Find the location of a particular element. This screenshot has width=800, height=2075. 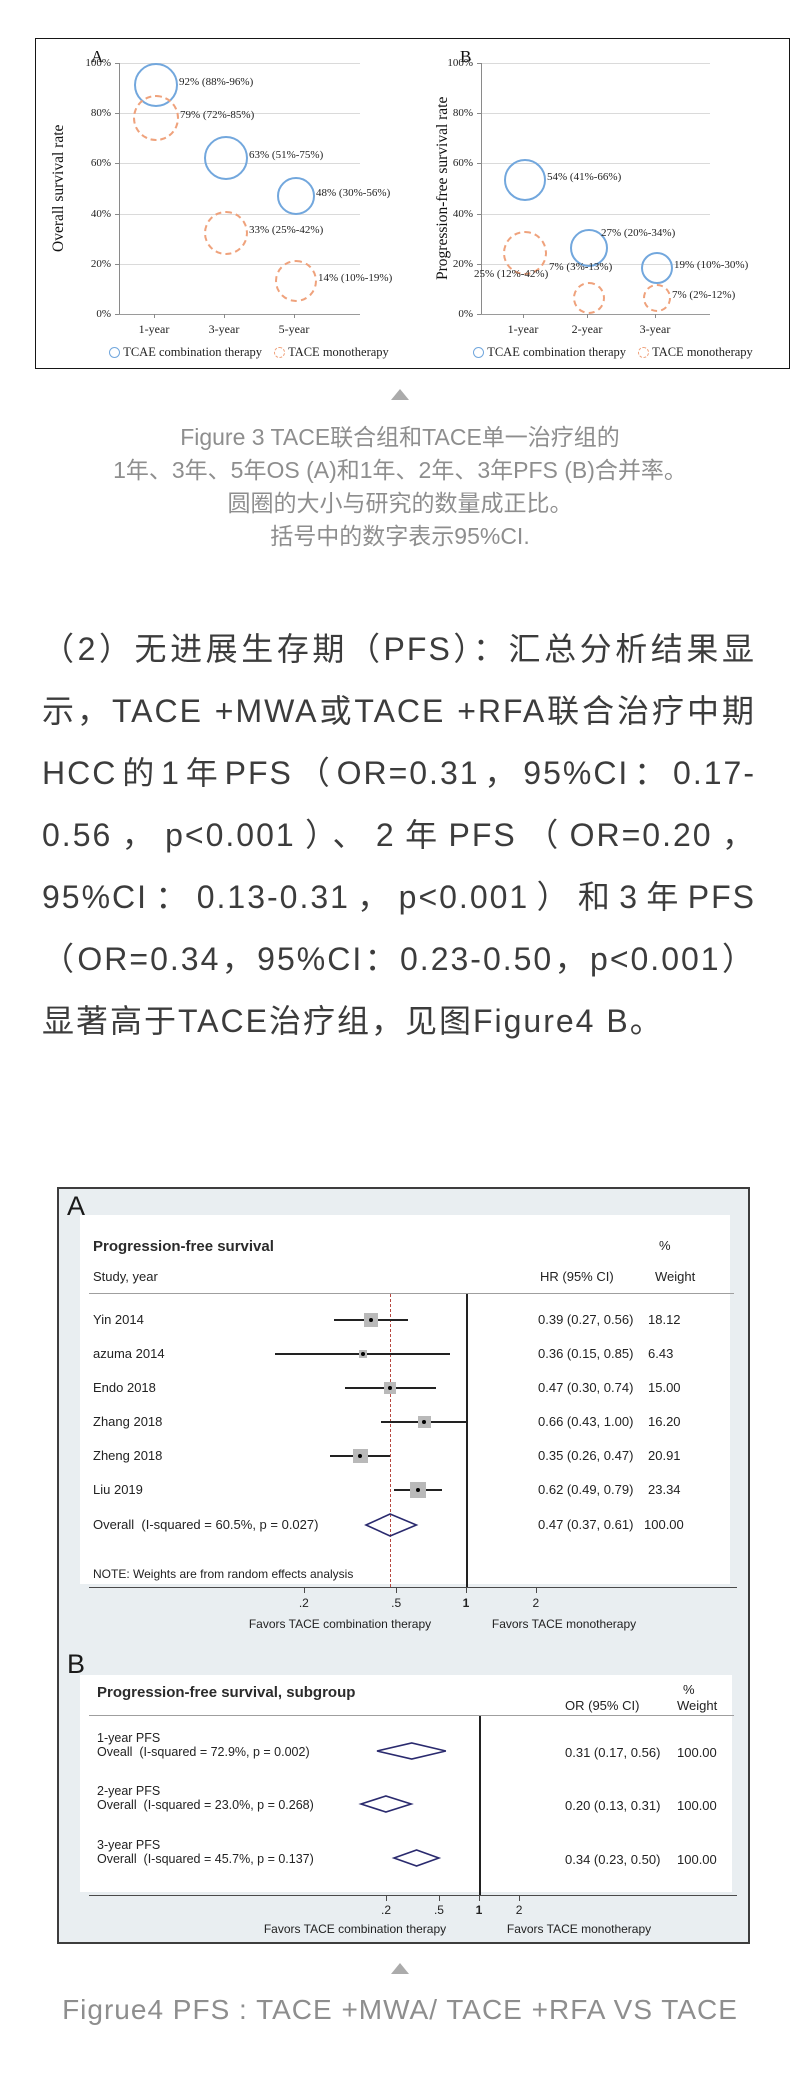

favors-left-label: Favors TACE combination therapy is located at coordinates (340, 1624).